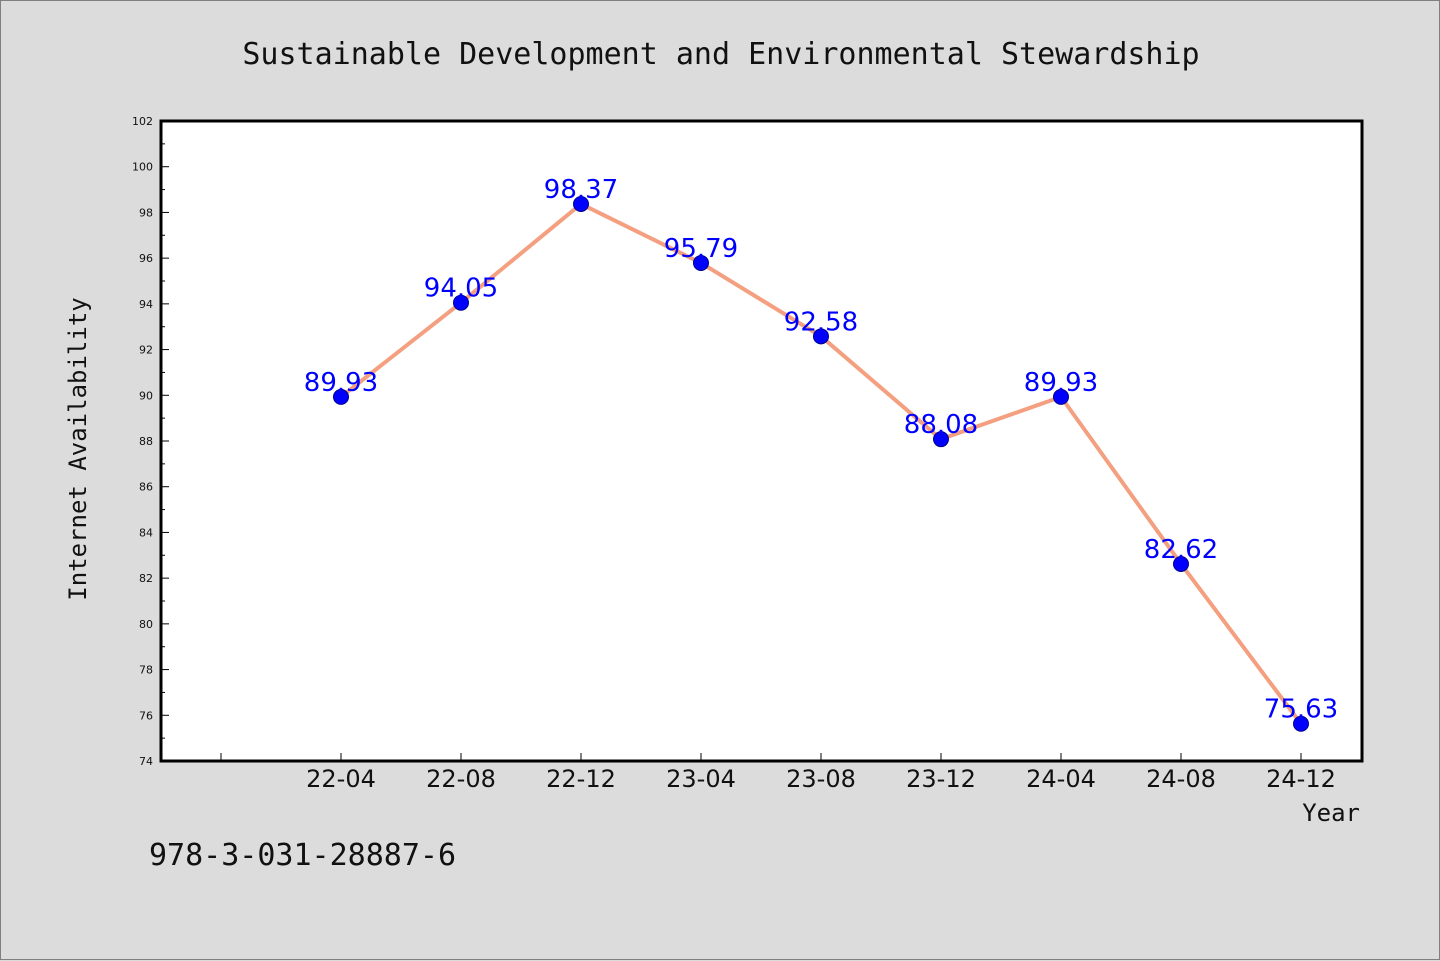 Image resolution: width=1440 pixels, height=961 pixels. What do you see at coordinates (1331, 813) in the screenshot?
I see `x-axis-title: Year` at bounding box center [1331, 813].